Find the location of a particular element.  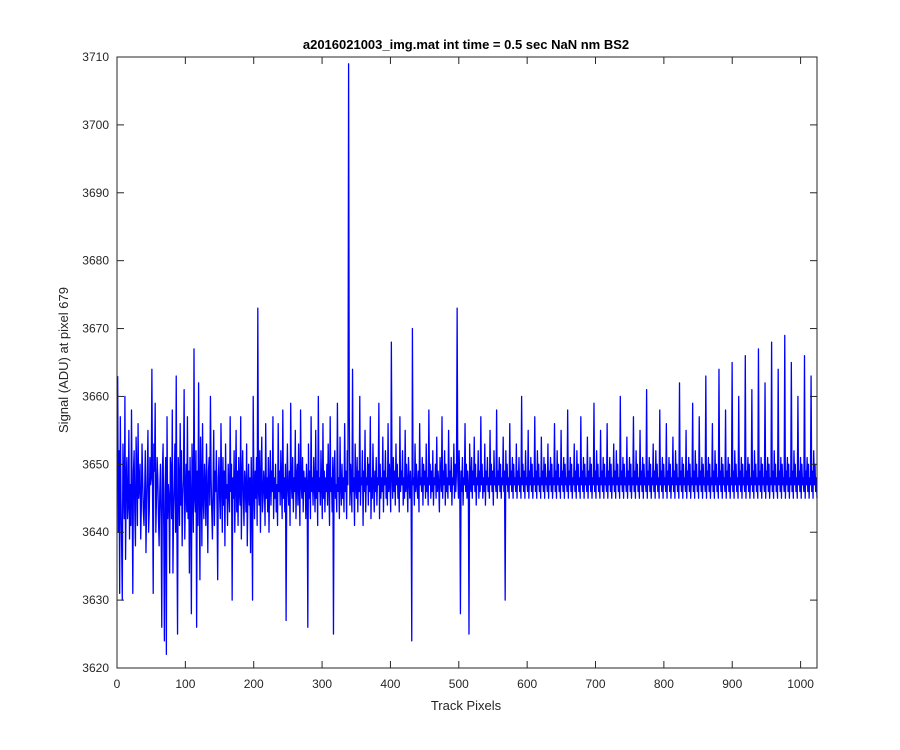

y-tick-label: 3680 is located at coordinates (95, 261).